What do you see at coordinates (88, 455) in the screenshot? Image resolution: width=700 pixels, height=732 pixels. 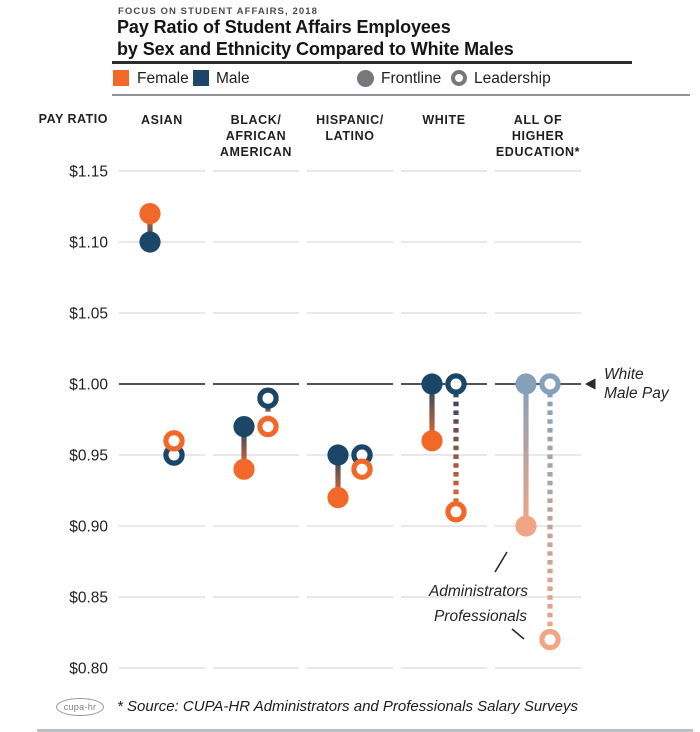 I see `y-tick-label: $0.95` at bounding box center [88, 455].